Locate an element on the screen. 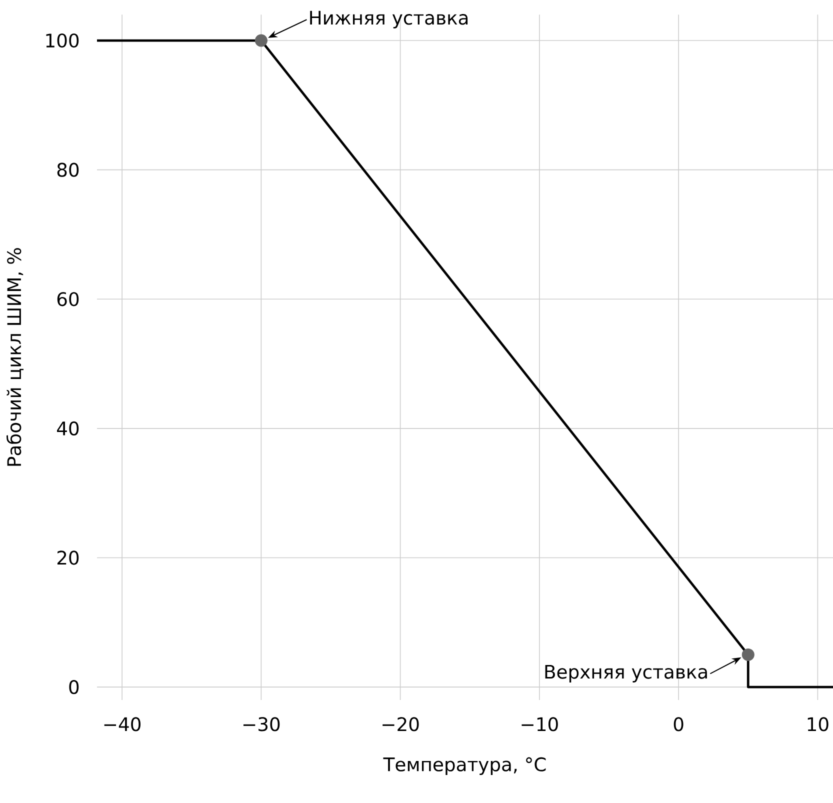  x-tick-label: −40 is located at coordinates (122, 724).